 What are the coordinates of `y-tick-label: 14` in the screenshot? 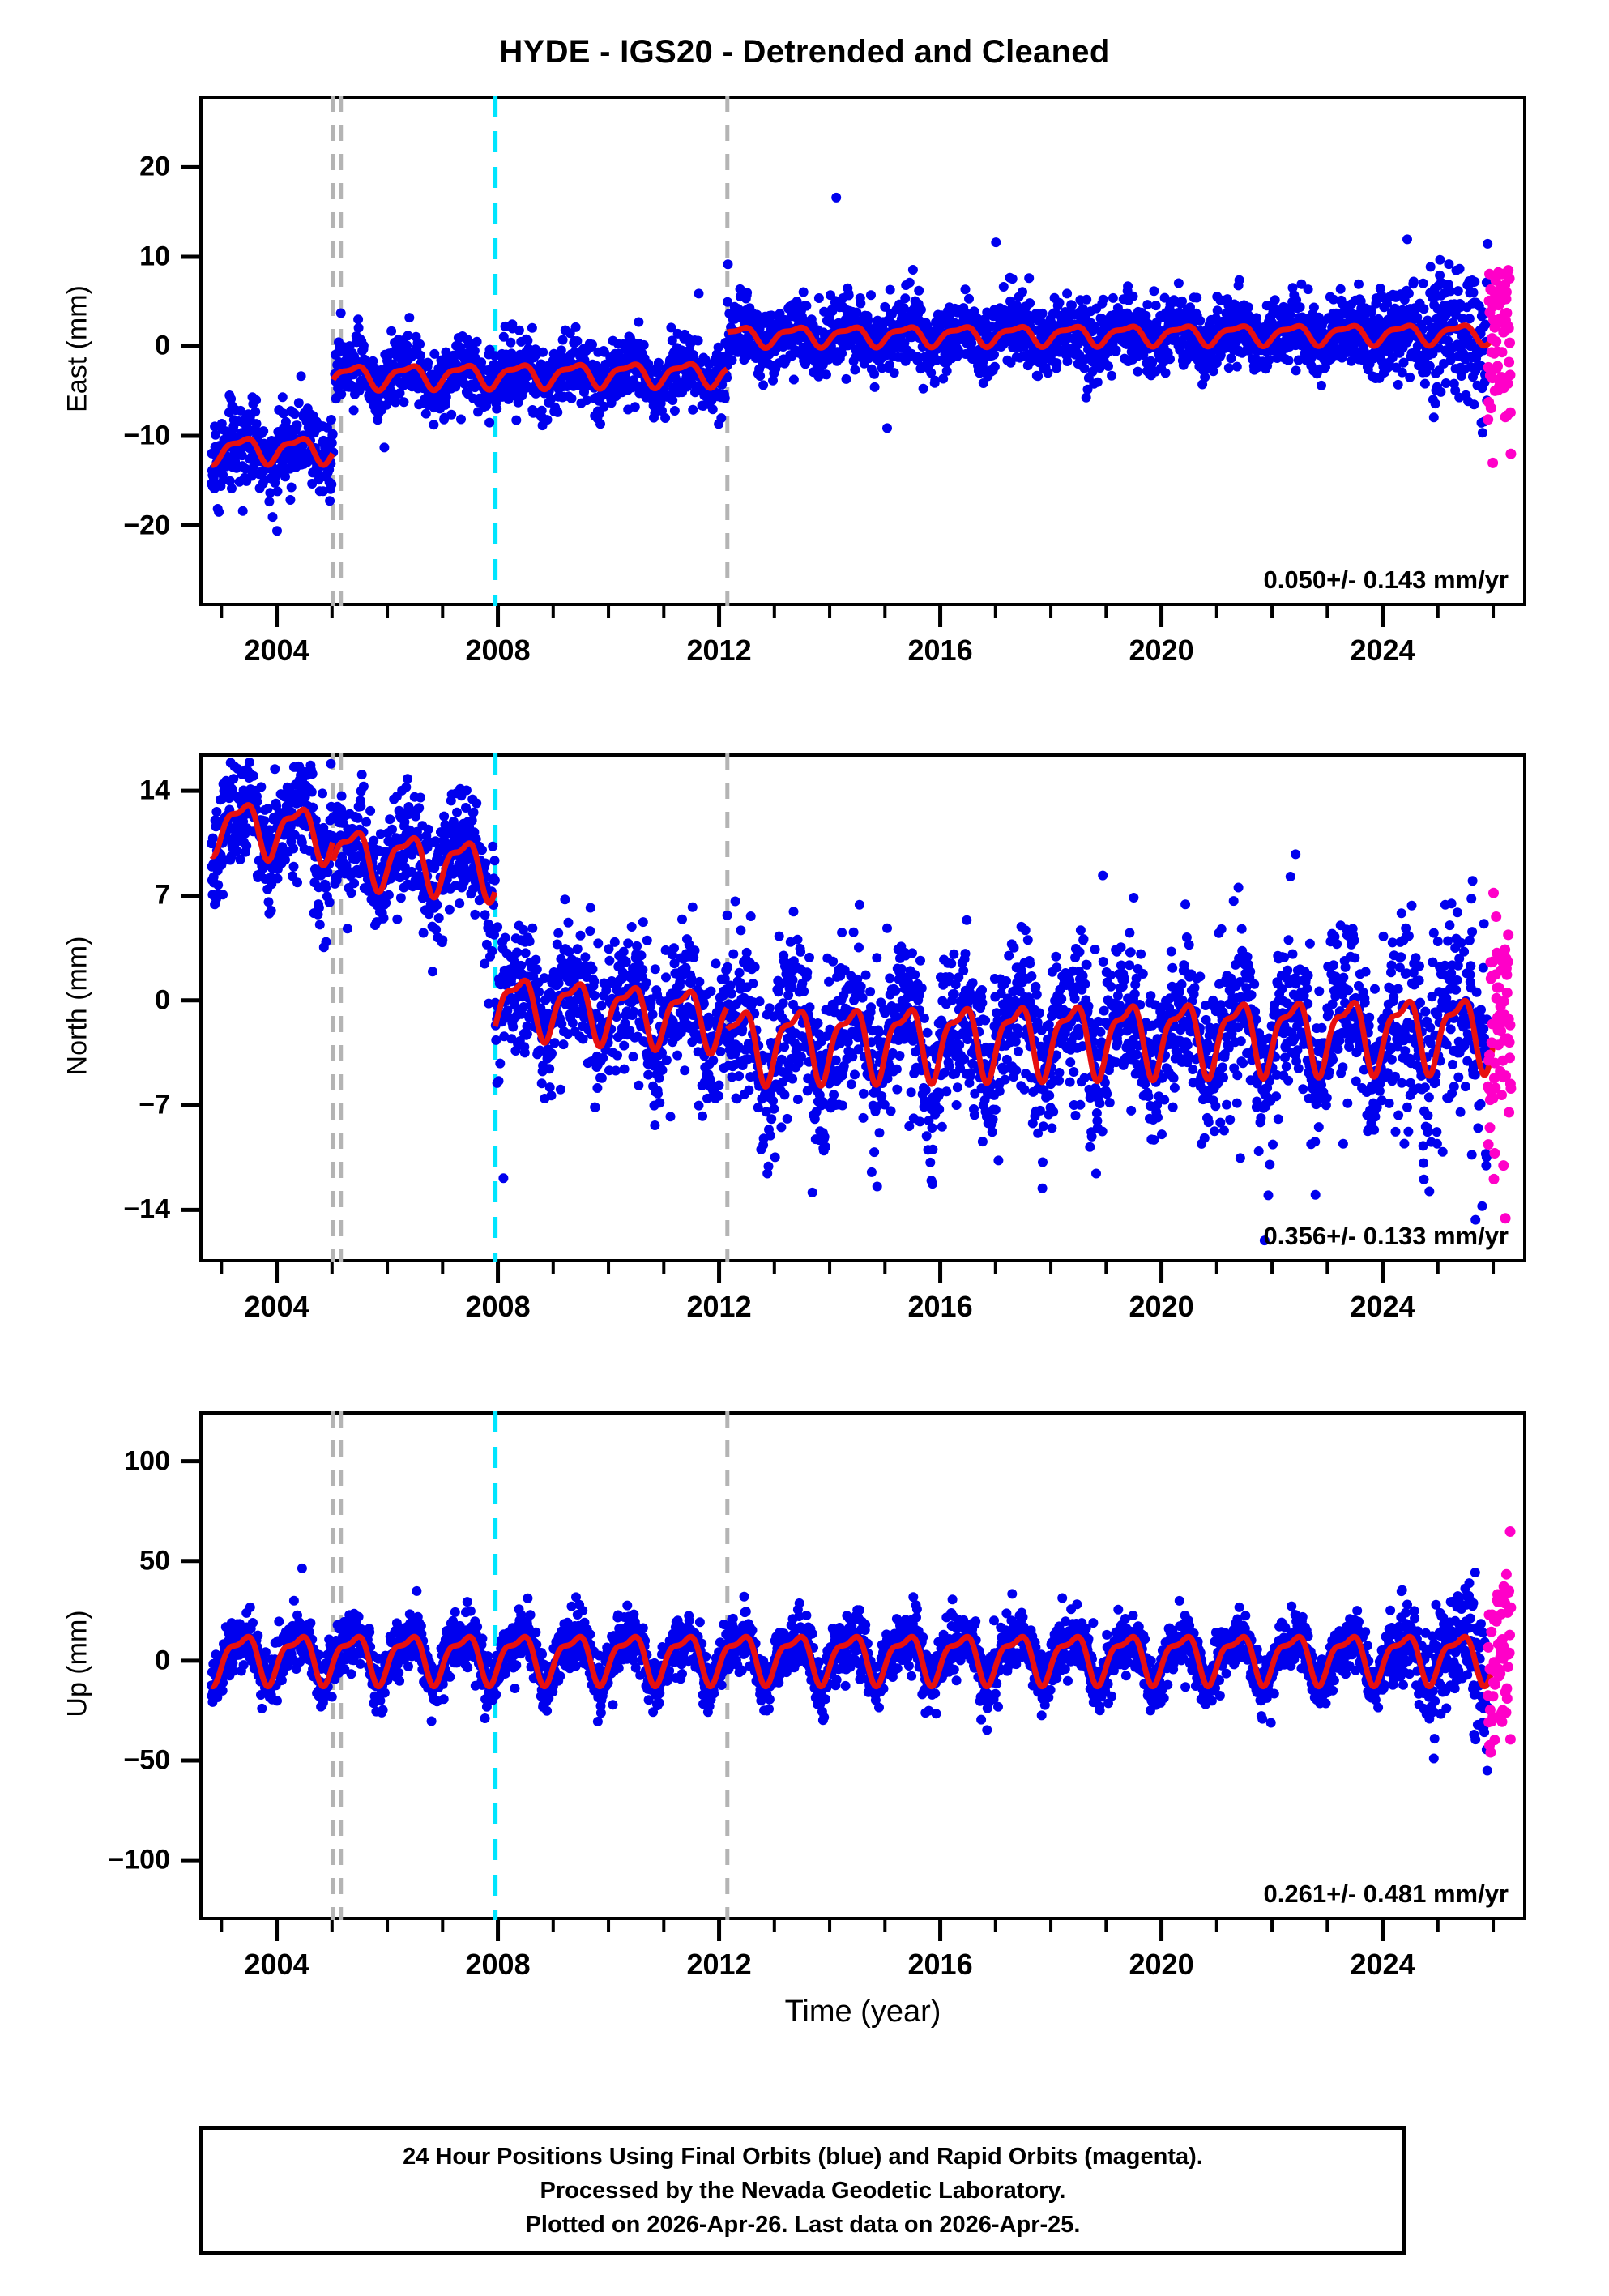 It's located at (154, 790).